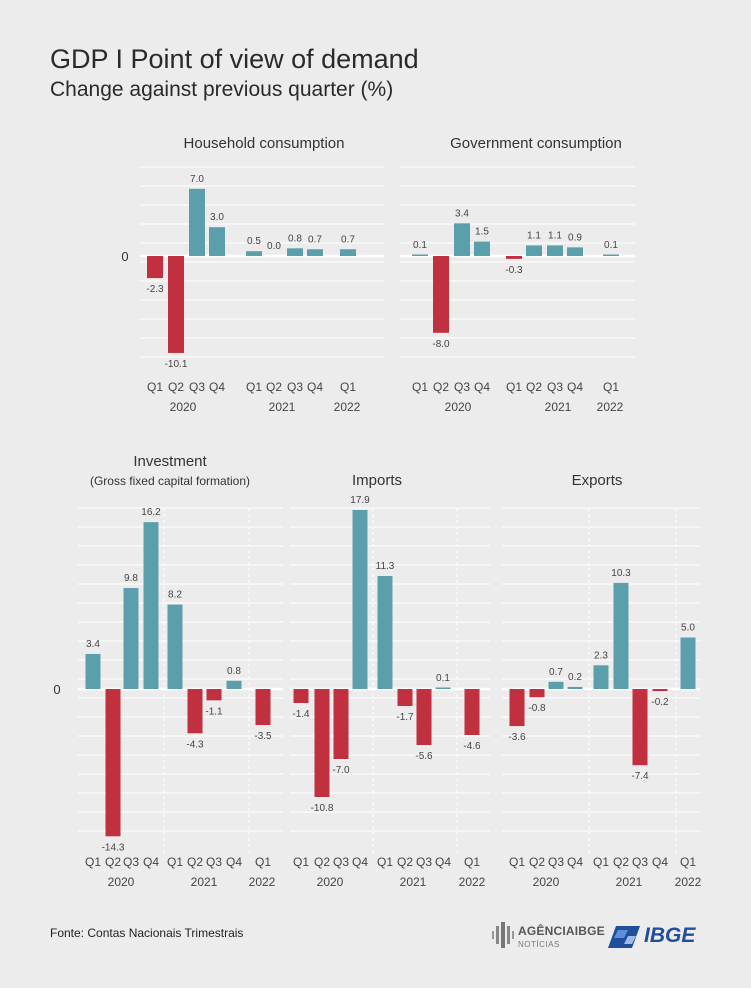  I want to click on chart1-title: Household consumption, so click(264, 143).